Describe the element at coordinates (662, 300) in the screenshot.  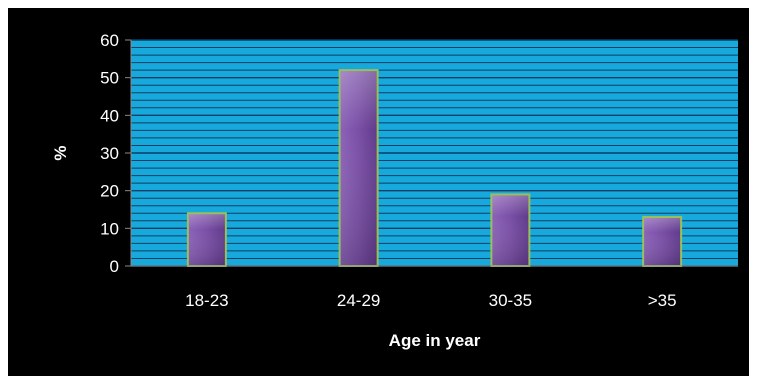
I see `x-tick-label: >35` at that location.